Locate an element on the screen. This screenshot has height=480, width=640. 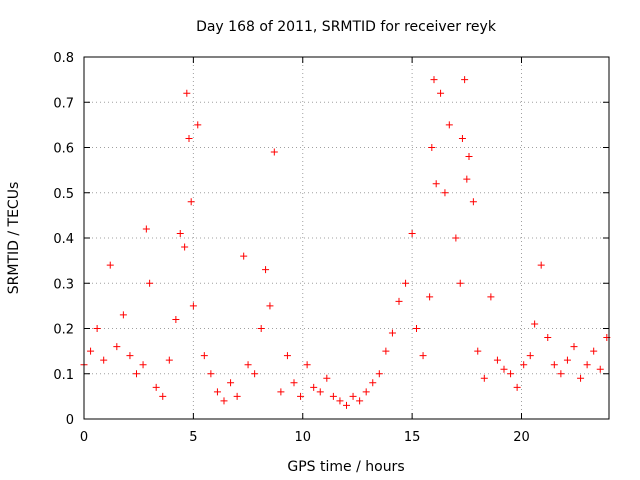
y-tick-label: 0 is located at coordinates (70, 420).